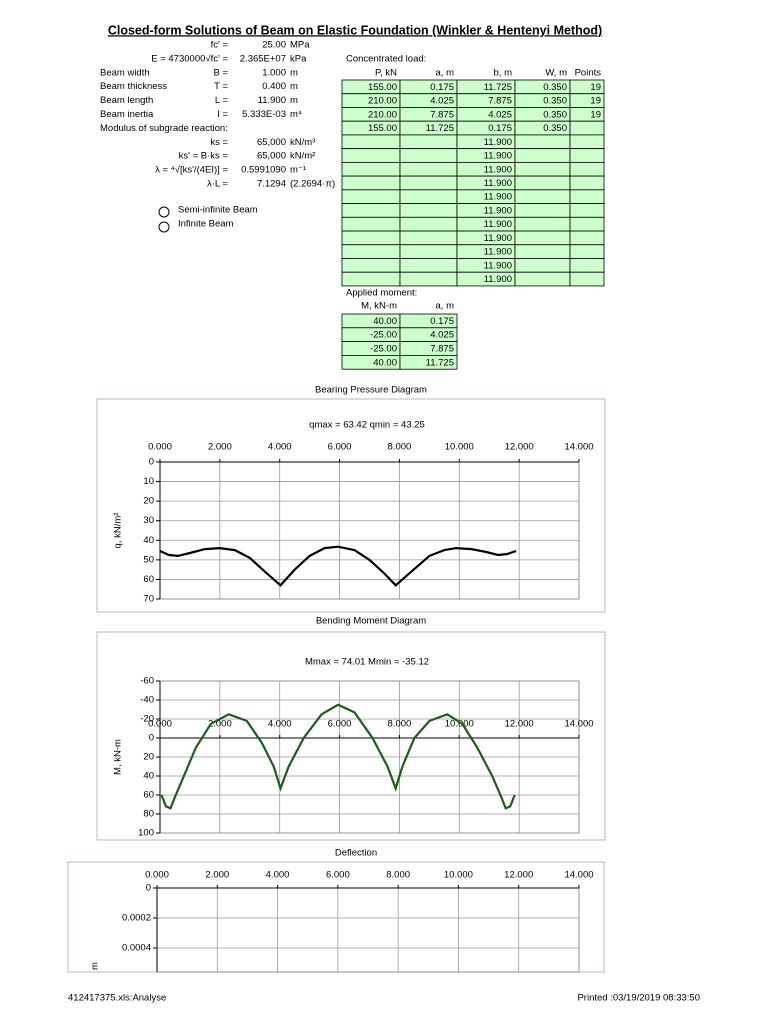  Describe the element at coordinates (338, 756) in the screenshot. I see `data-line` at that location.